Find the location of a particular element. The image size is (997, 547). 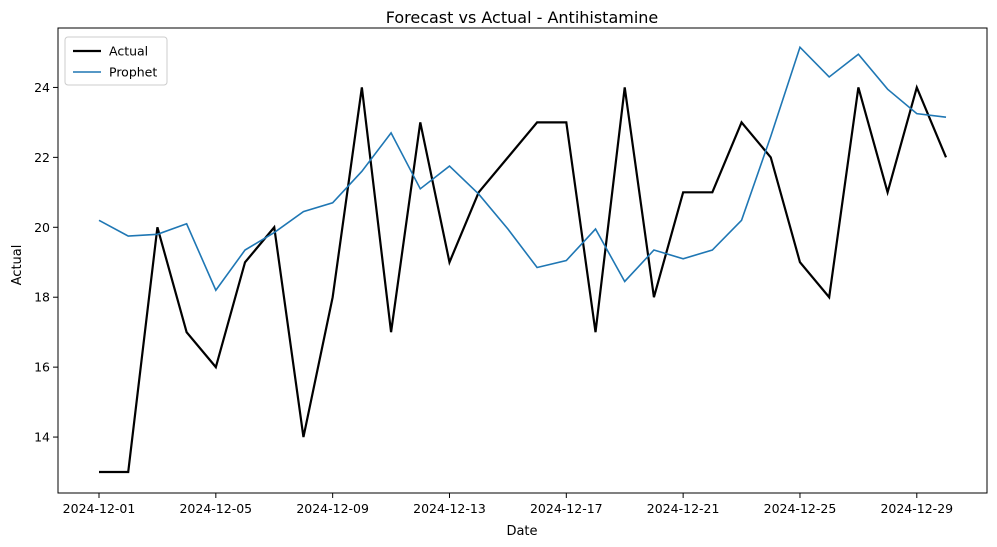

legend: Actual Prophet is located at coordinates (116, 61).